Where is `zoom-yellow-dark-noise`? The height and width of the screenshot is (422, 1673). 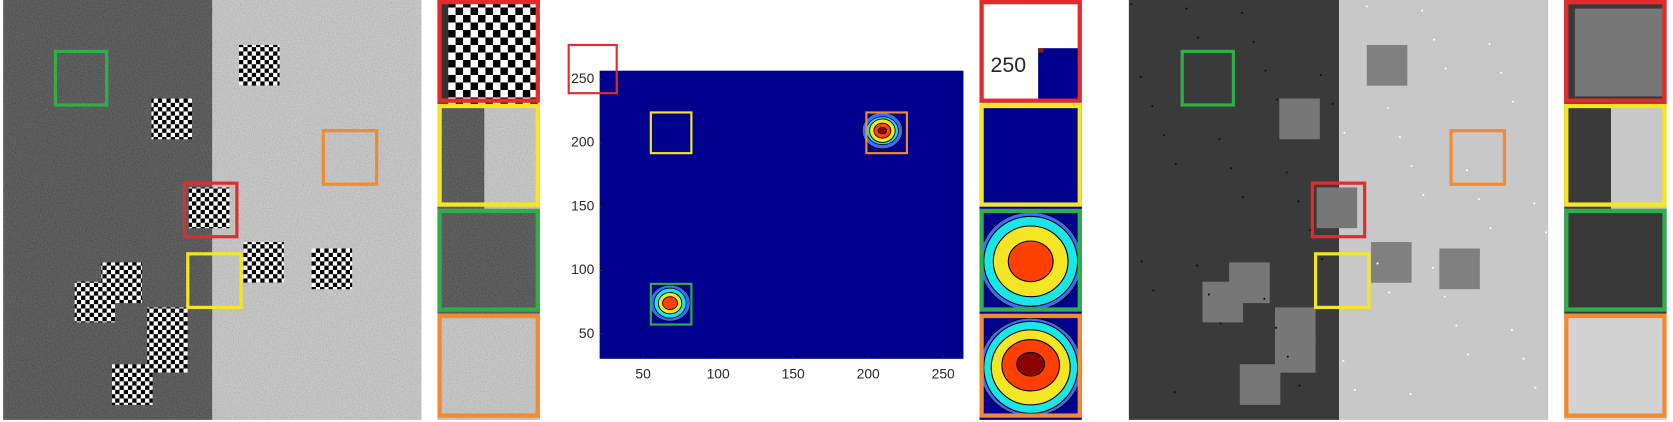 zoom-yellow-dark-noise is located at coordinates (461, 156).